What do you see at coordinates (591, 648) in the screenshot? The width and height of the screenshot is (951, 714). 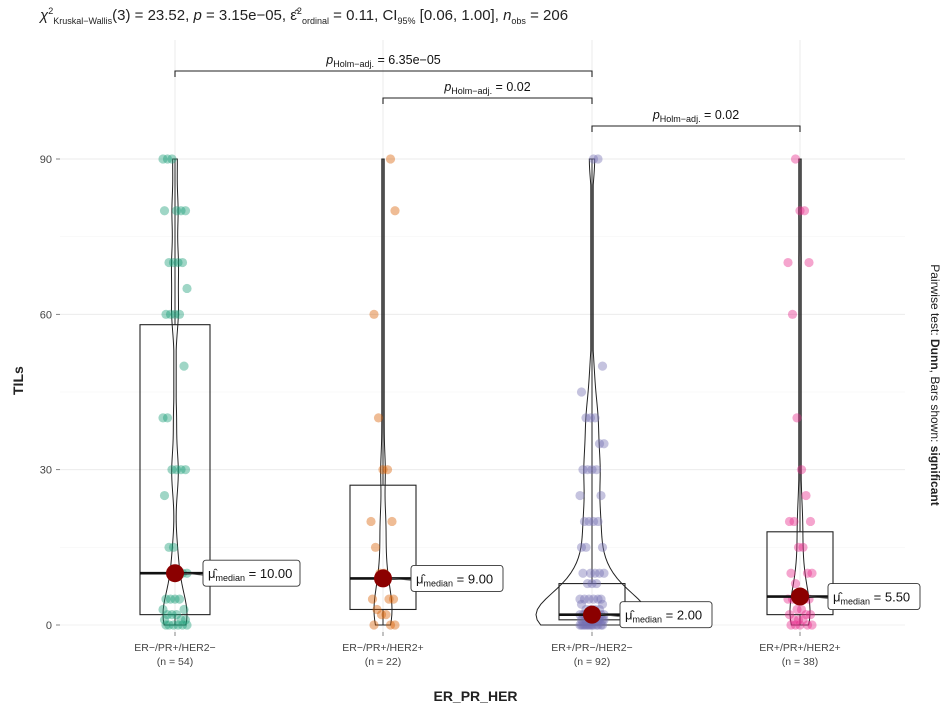 I see `x-tick-label-2: ER+/PR−/HER2−` at bounding box center [591, 648].